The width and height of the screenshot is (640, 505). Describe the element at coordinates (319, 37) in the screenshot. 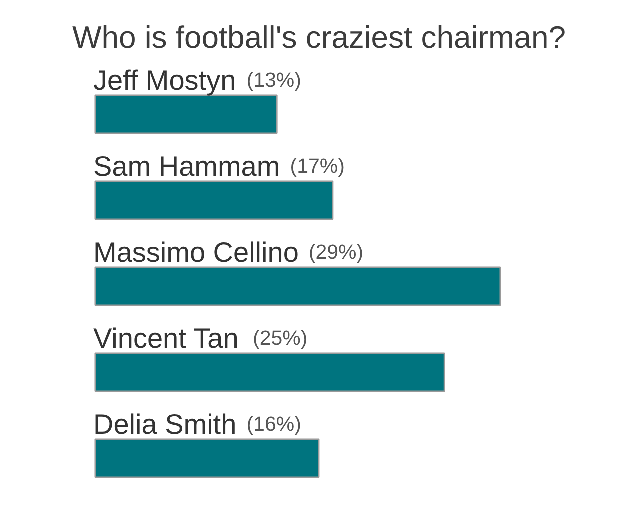

I see `chart-title: Who is football's craziest chairman?` at that location.